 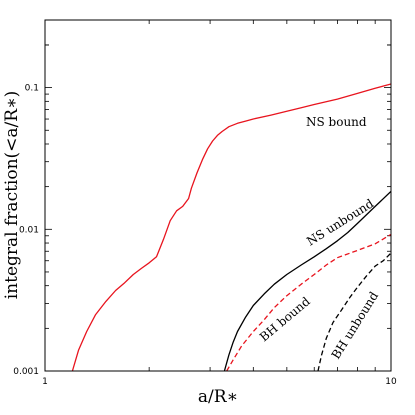 I want to click on x-tick-labels: 1 10, so click(x=219, y=382).